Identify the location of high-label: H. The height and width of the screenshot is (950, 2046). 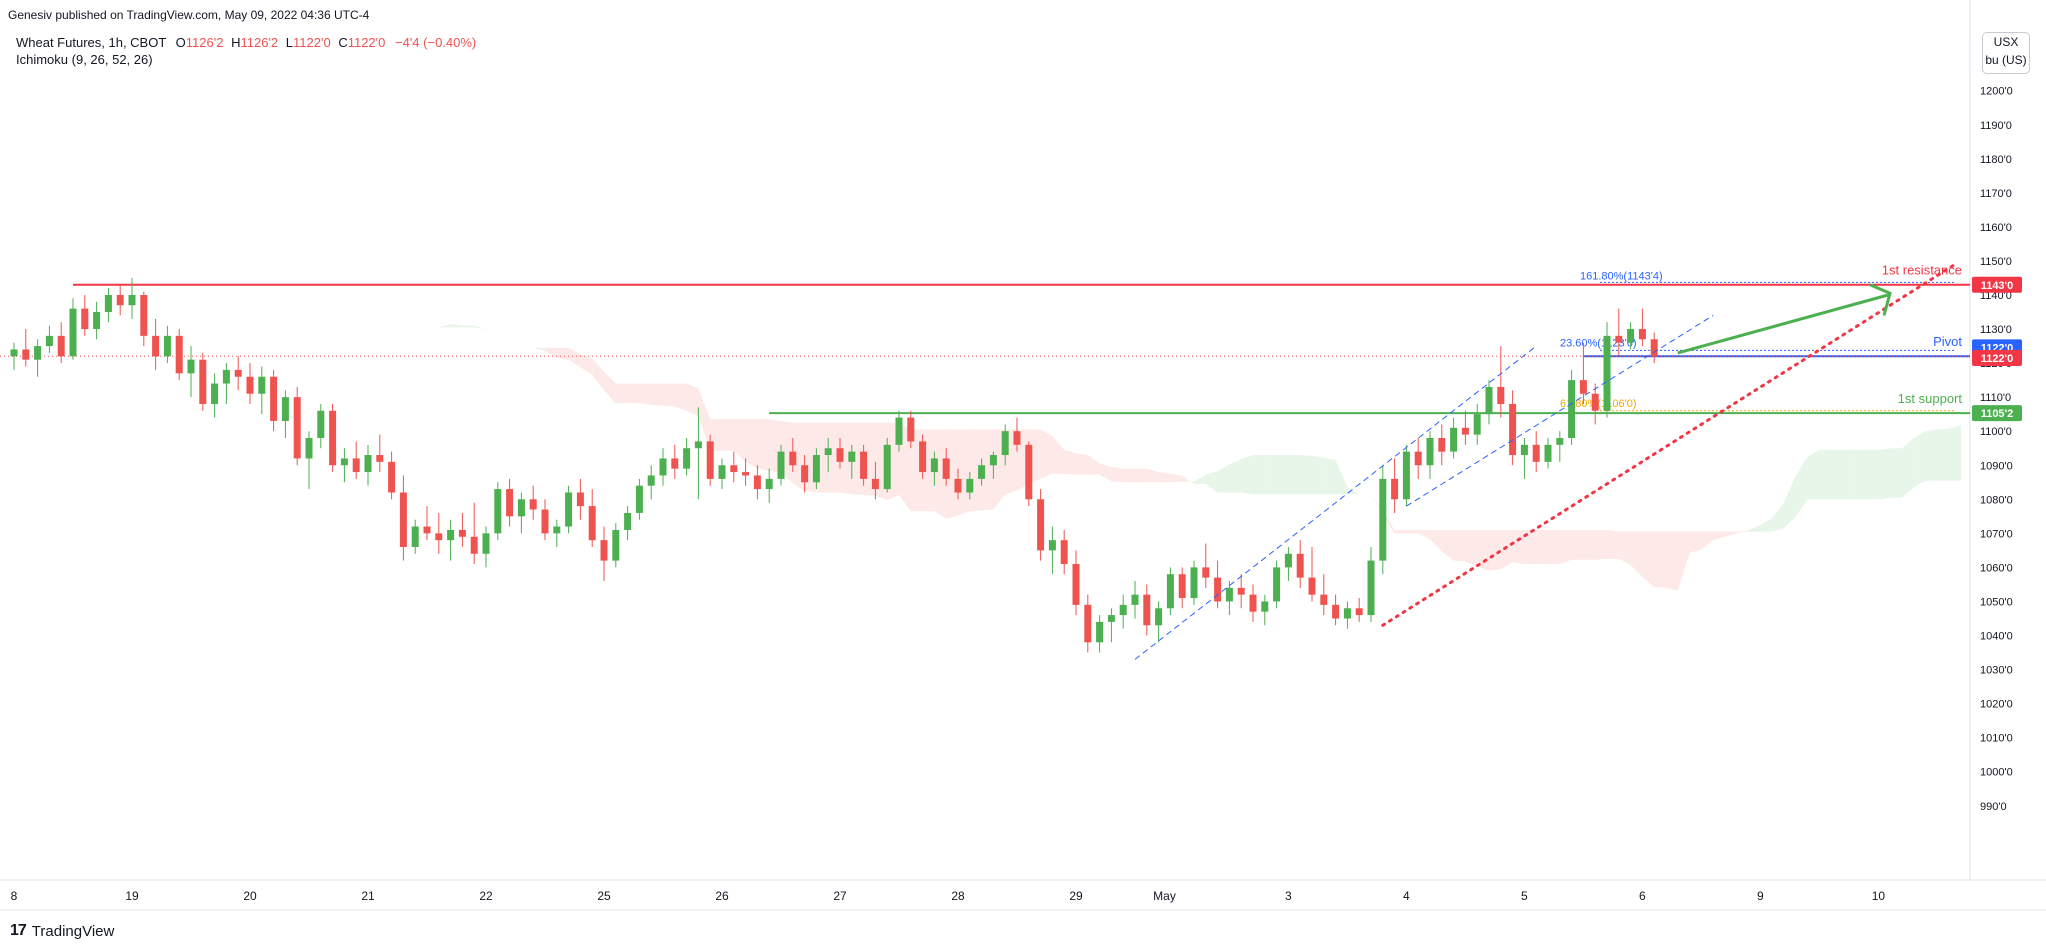
(236, 42).